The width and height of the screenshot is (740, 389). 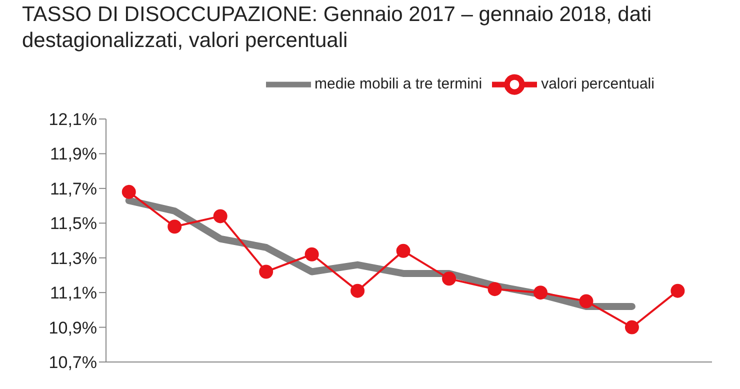 What do you see at coordinates (597, 83) in the screenshot?
I see `legend-label: valori percentuali` at bounding box center [597, 83].